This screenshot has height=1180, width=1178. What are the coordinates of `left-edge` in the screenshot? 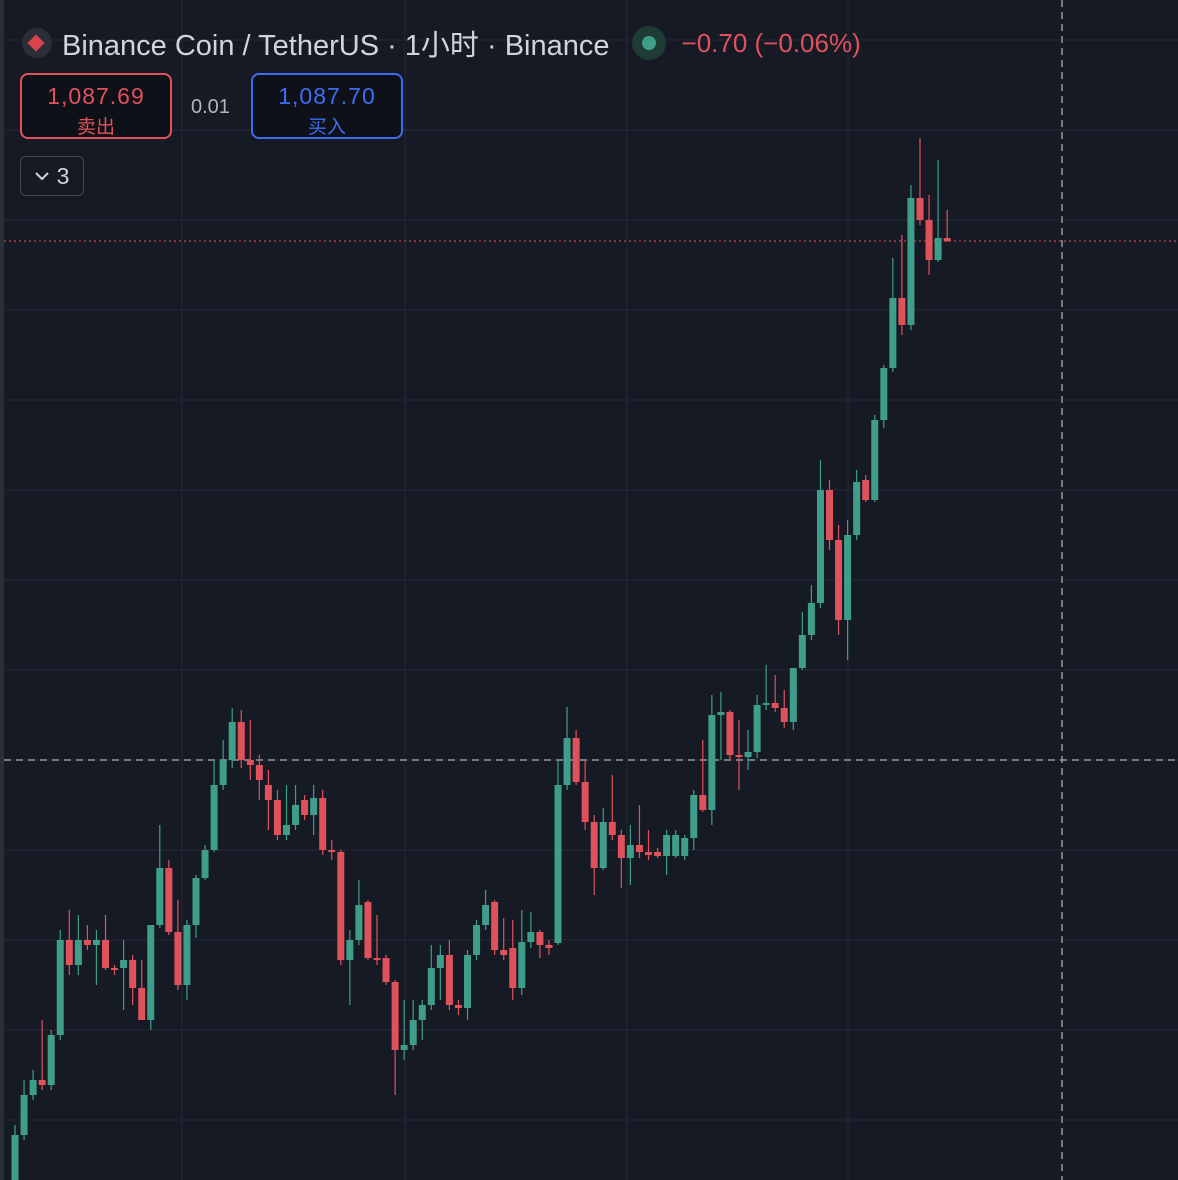 It's located at (2, 590).